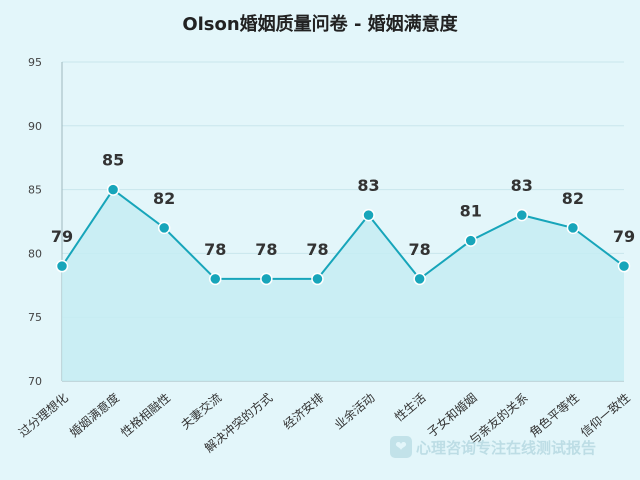 Image resolution: width=640 pixels, height=480 pixels. Describe the element at coordinates (554, 415) in the screenshot. I see `x-tick-label: 角色平等性` at that location.